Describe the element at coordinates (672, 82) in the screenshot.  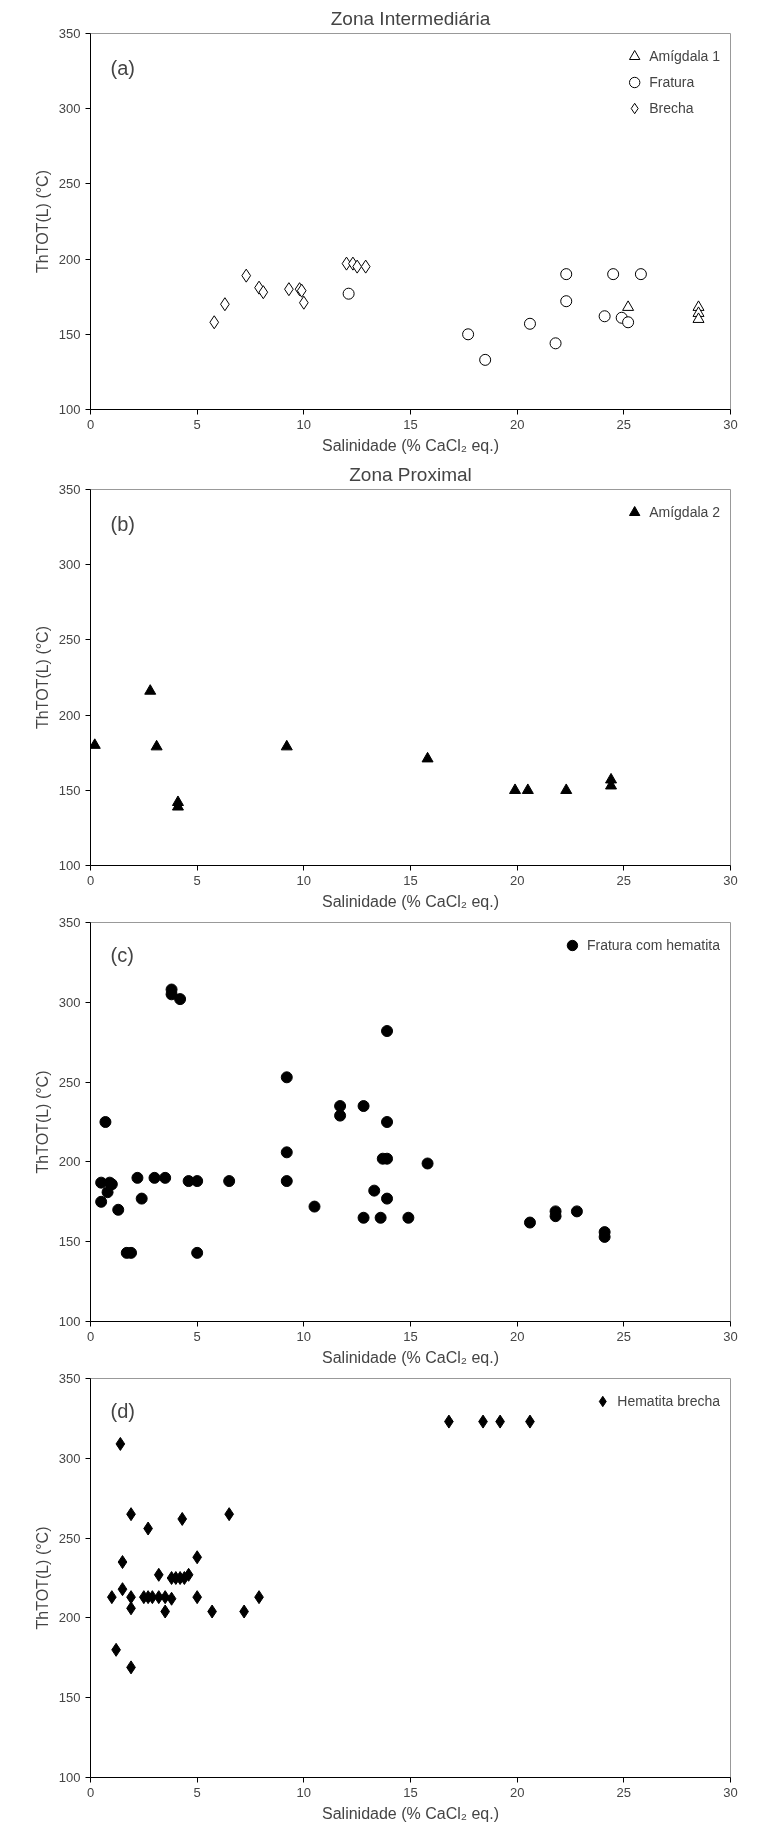
I see `legend-label: Fratura` at that location.